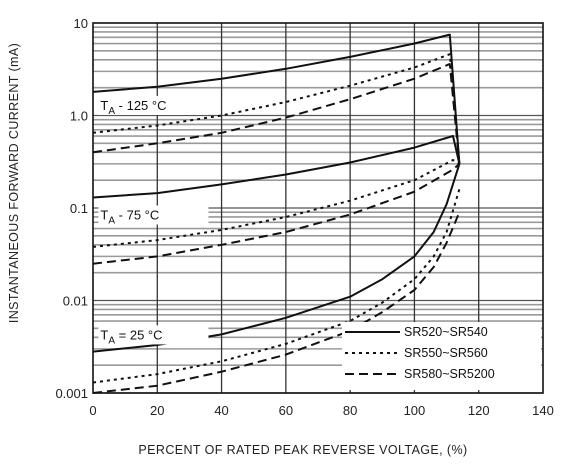  I want to click on legend-label: SR520~SR540, so click(446, 332).